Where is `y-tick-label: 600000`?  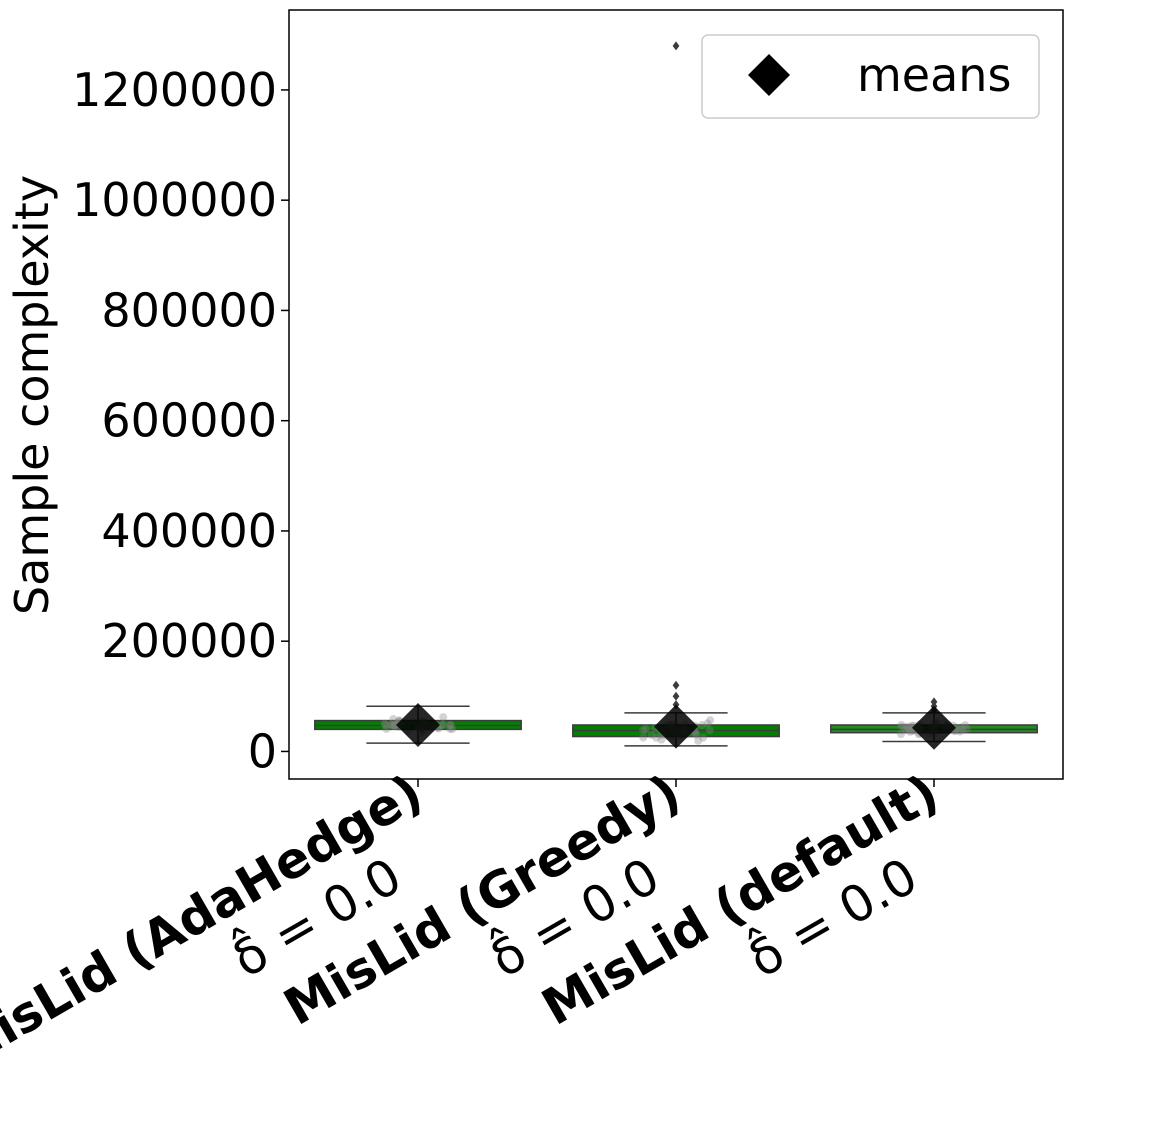 y-tick-label: 600000 is located at coordinates (189, 421).